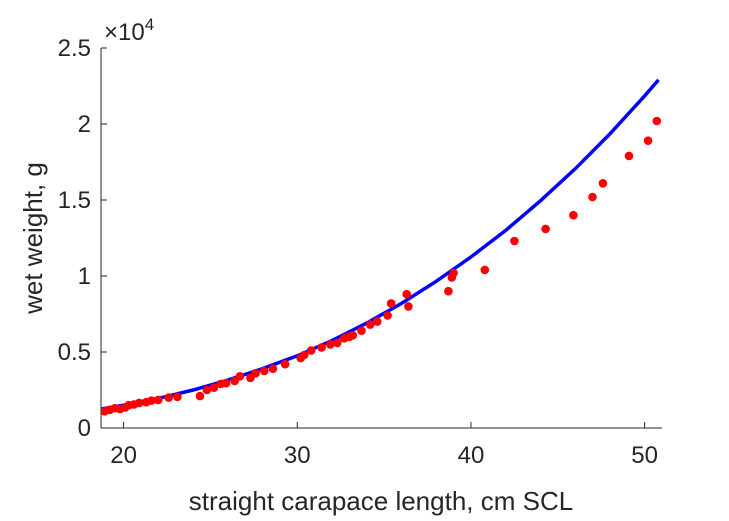 The width and height of the screenshot is (729, 521). I want to click on y-tick-label: 1.5, so click(74, 200).